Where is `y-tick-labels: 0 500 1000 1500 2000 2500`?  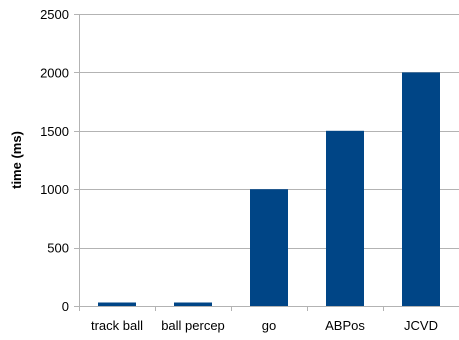 y-tick-labels: 0 500 1000 1500 2000 2500 is located at coordinates (54, 160).